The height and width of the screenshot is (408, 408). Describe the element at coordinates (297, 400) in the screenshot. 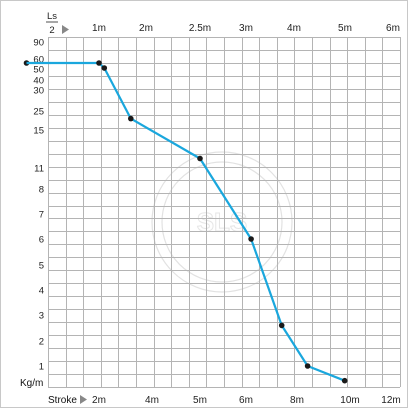

I see `bottom-tick-label: 8m` at that location.